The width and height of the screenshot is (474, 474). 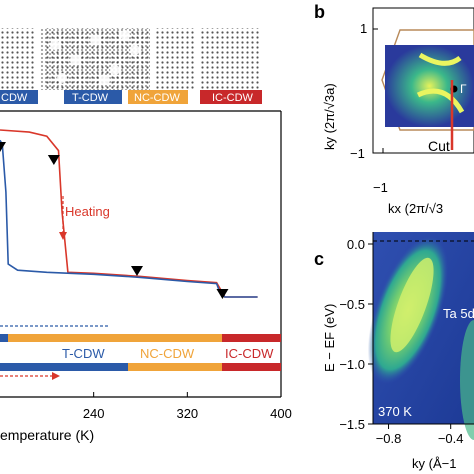 I want to click on b-xtick: −1, so click(x=380, y=187).